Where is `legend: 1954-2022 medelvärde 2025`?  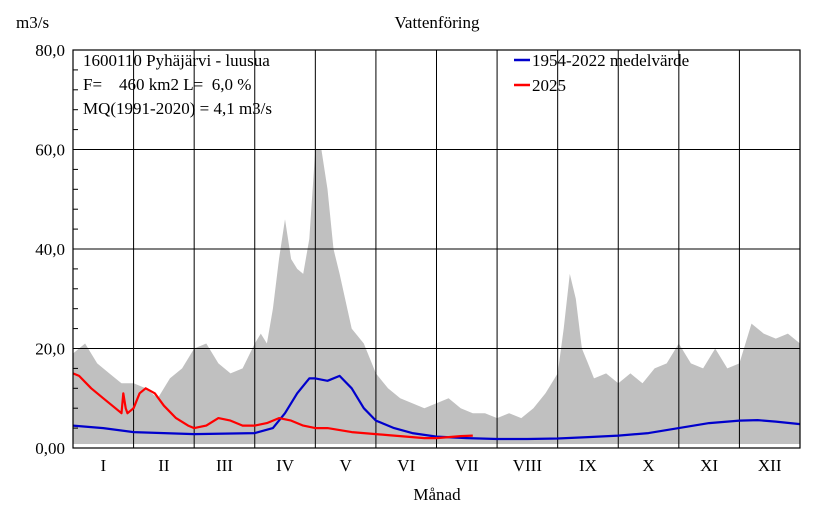 legend: 1954-2022 medelvärde 2025 is located at coordinates (601, 73).